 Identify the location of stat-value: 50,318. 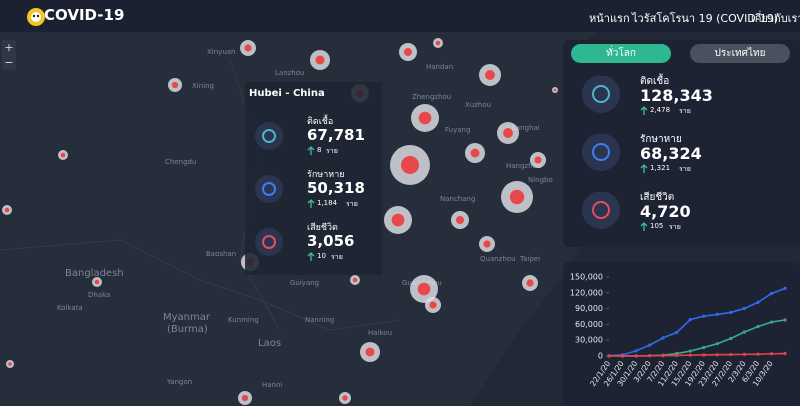
(336, 188).